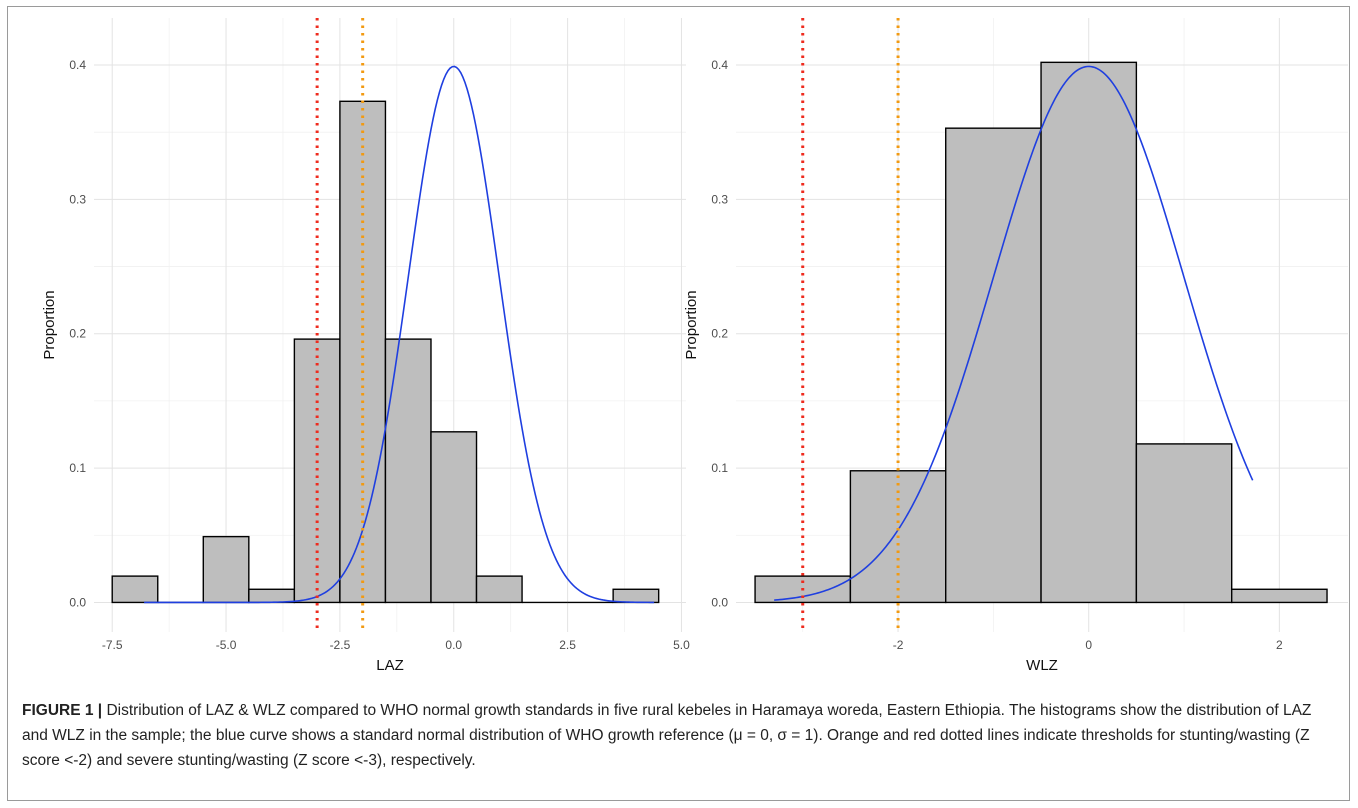 Image resolution: width=1358 pixels, height=808 pixels. Describe the element at coordinates (719, 468) in the screenshot. I see `wlz-y-tick-label-0_1: 0.1` at that location.